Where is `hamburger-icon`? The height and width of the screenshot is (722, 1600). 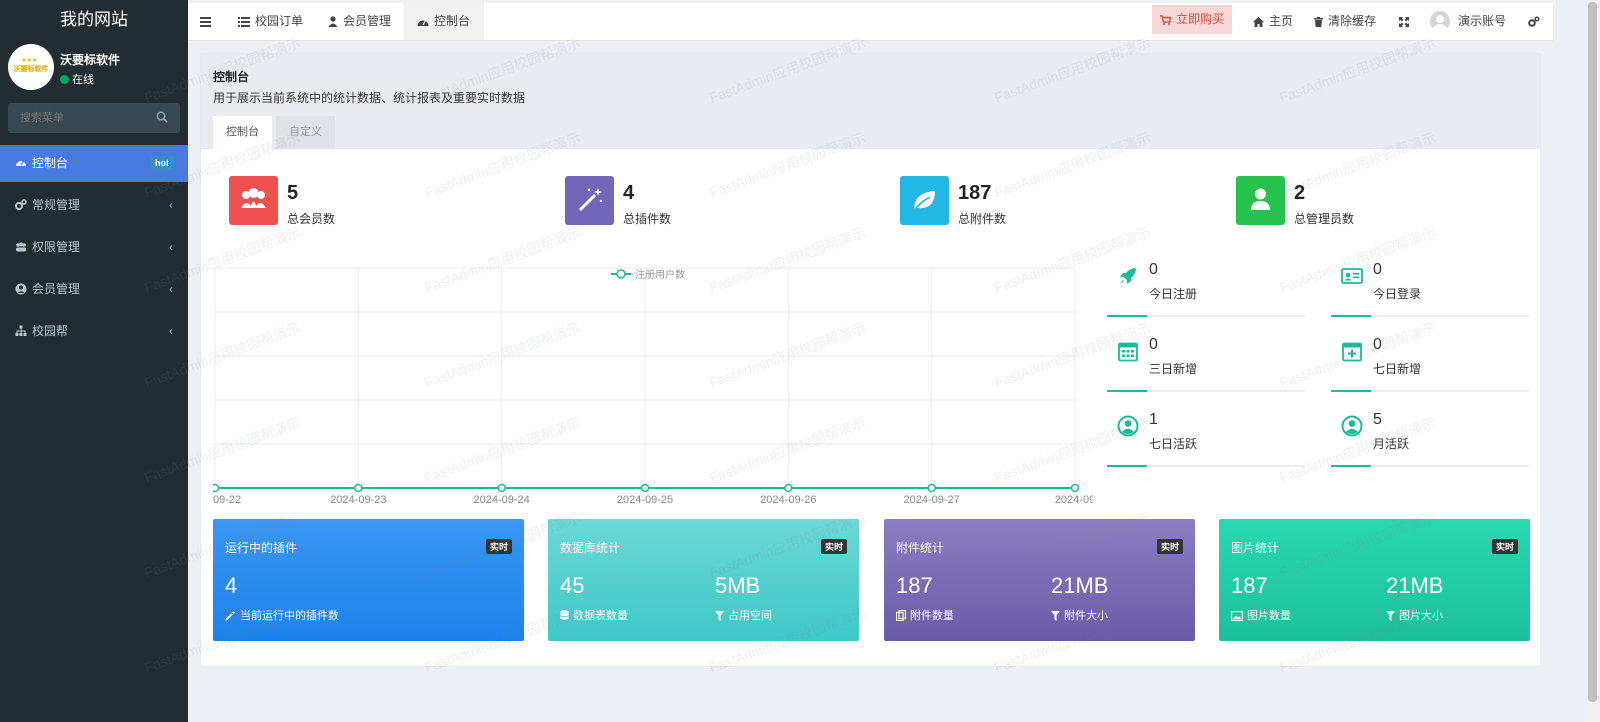 hamburger-icon is located at coordinates (205, 22).